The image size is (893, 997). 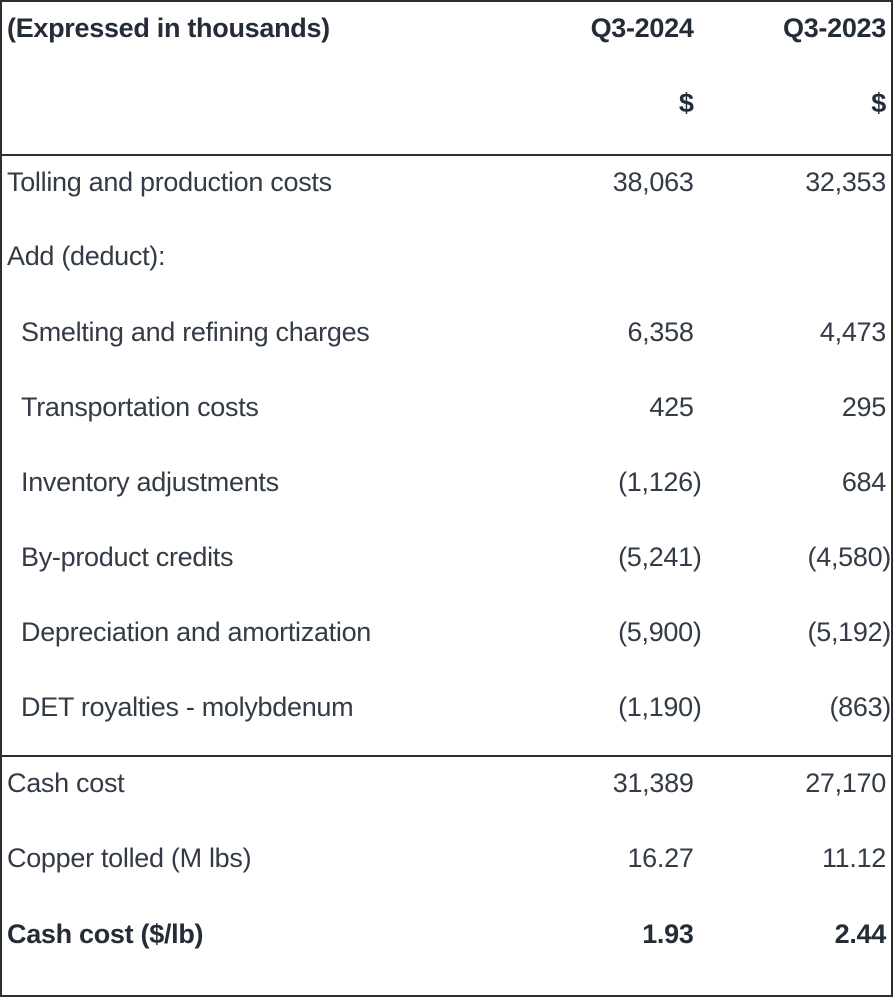 I want to click on row-label: Inventory adjustments, so click(x=150, y=481).